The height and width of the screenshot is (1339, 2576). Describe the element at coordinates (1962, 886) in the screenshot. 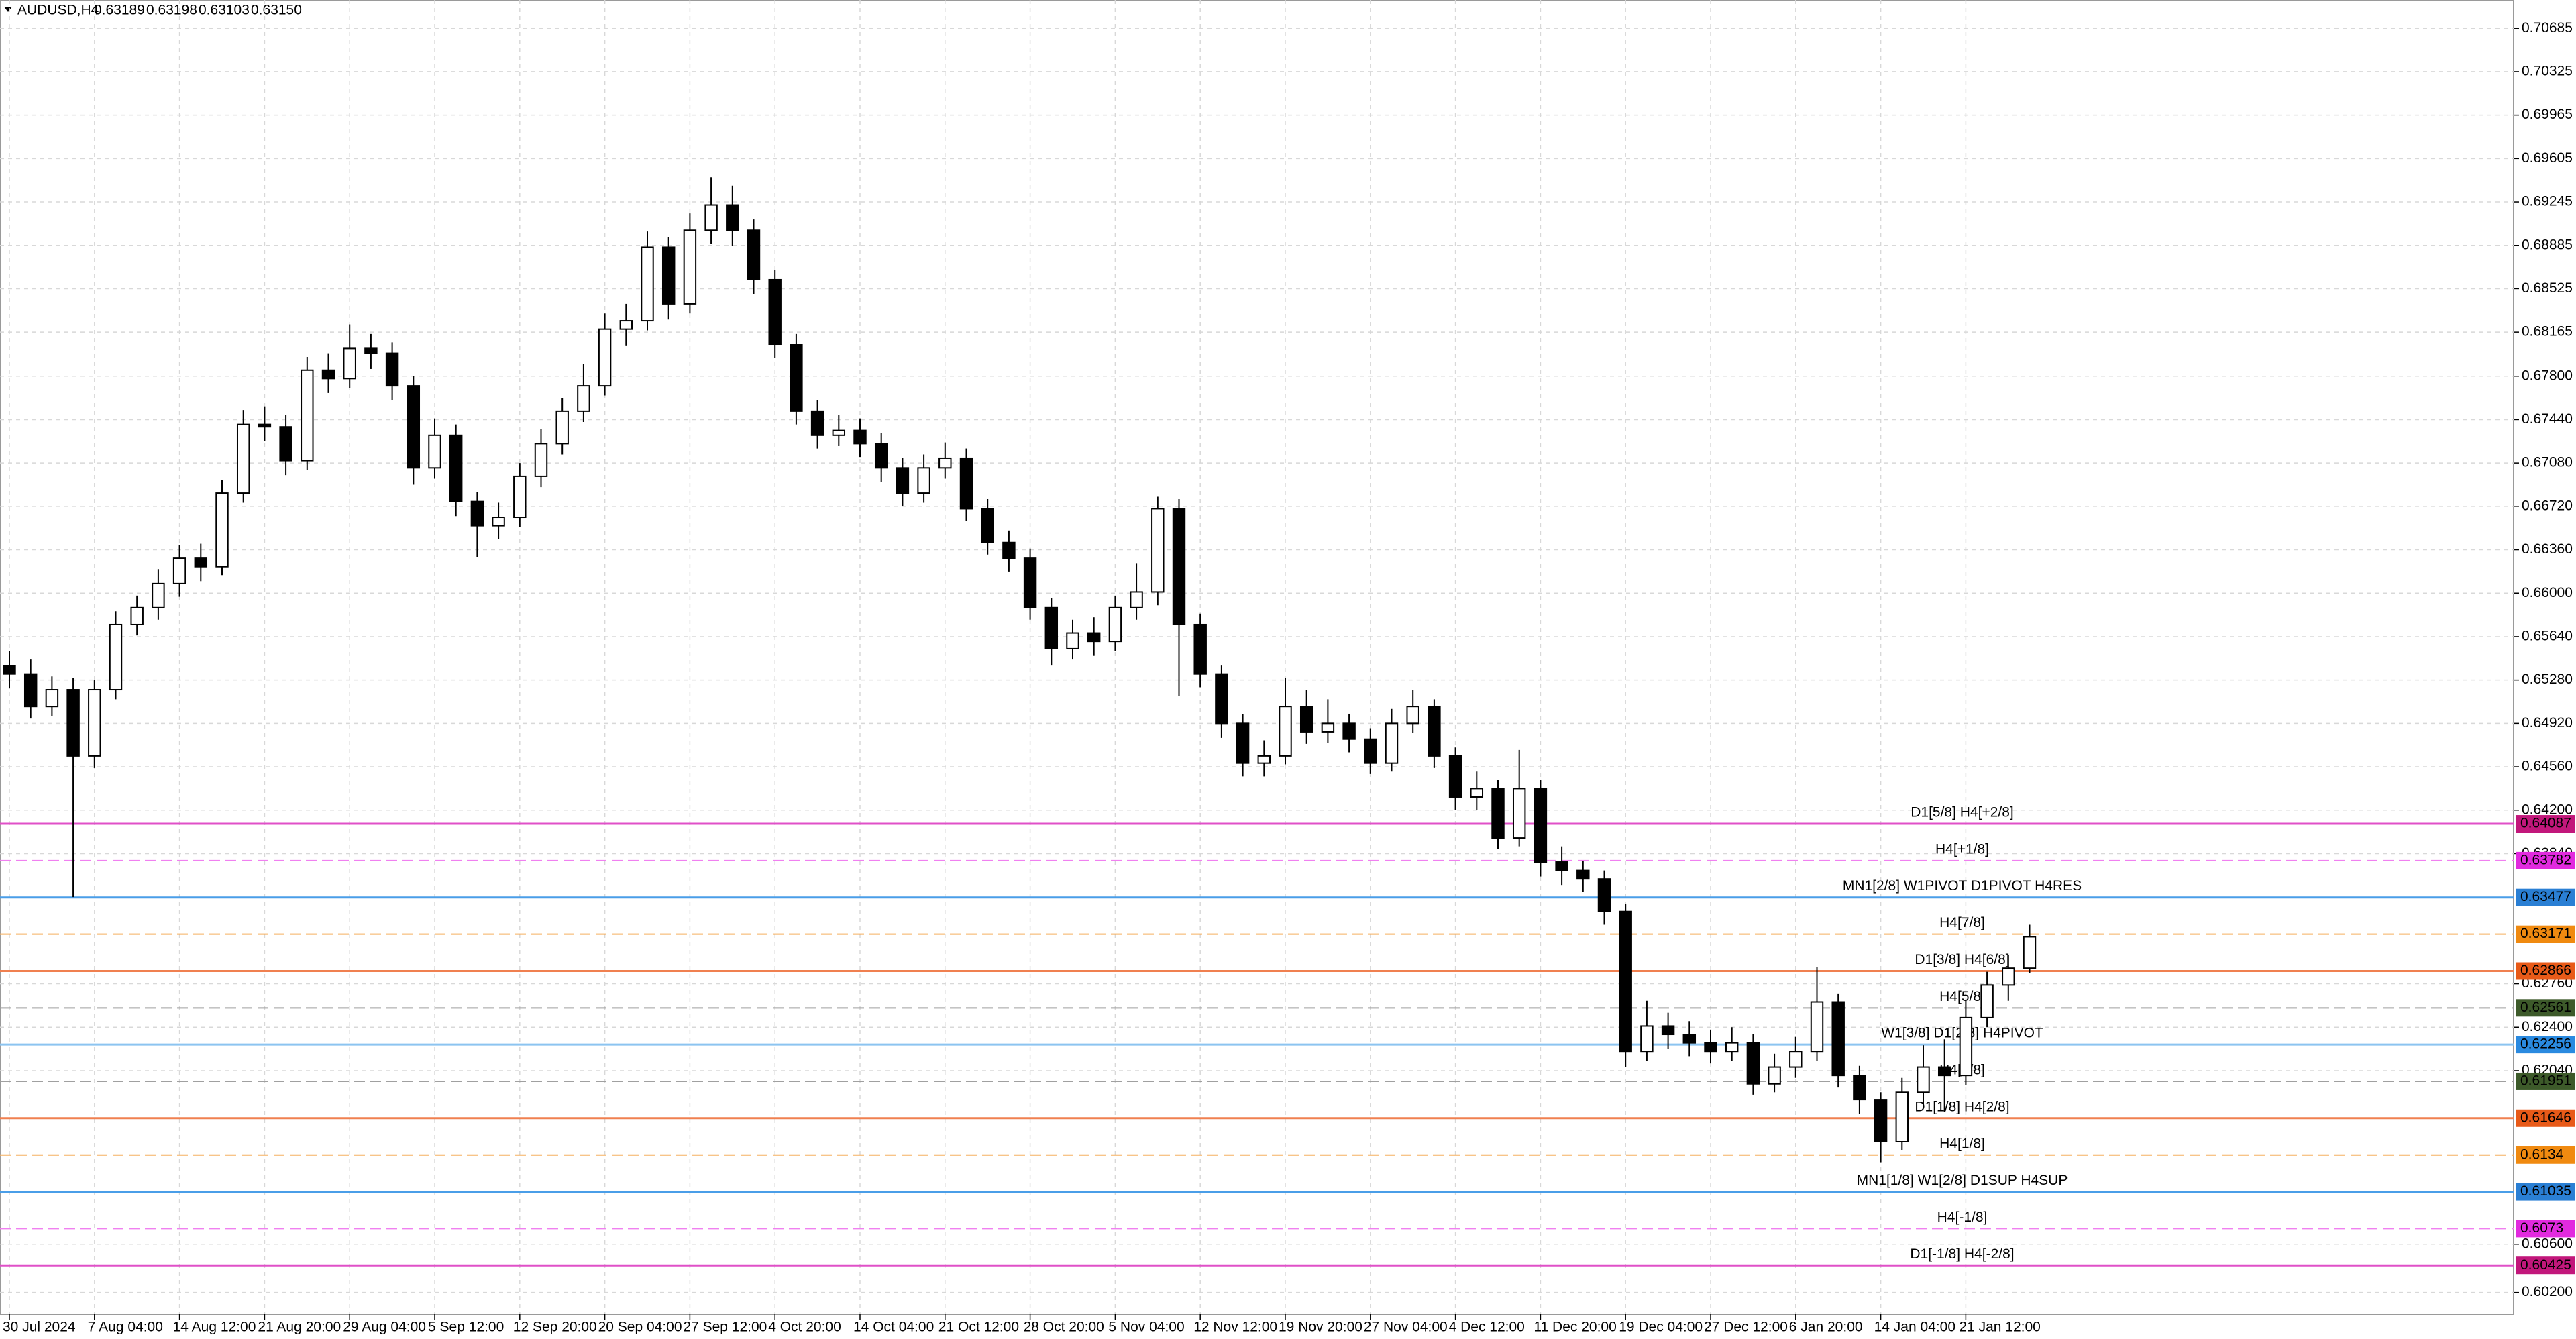

I see `level-label: MN1[2/8] W1PIVOT D1PIVOT H4RES` at that location.